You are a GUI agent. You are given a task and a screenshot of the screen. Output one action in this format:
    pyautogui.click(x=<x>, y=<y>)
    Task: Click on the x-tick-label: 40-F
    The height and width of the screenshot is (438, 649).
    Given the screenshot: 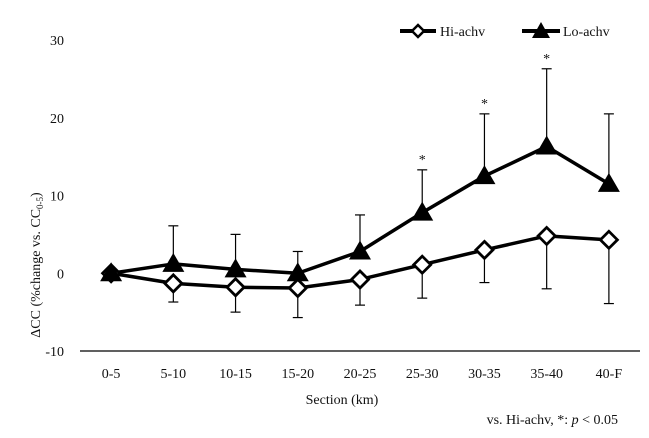 What is the action you would take?
    pyautogui.click(x=609, y=374)
    